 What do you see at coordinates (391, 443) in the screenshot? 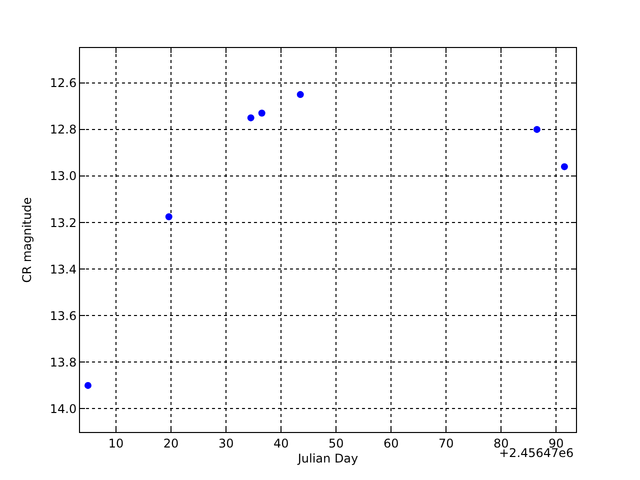
I see `x-tick-label: 60` at bounding box center [391, 443].